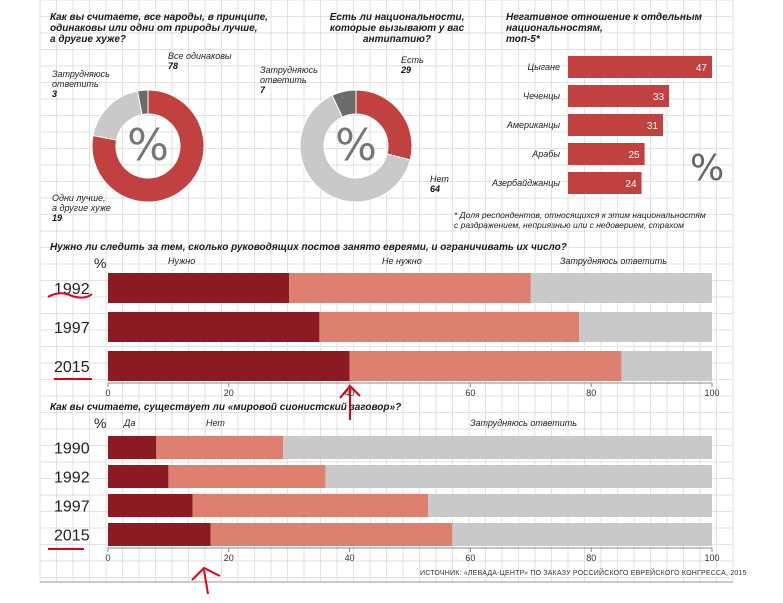 The height and width of the screenshot is (603, 783). Describe the element at coordinates (634, 155) in the screenshot. I see `bar-value-label: 25` at that location.